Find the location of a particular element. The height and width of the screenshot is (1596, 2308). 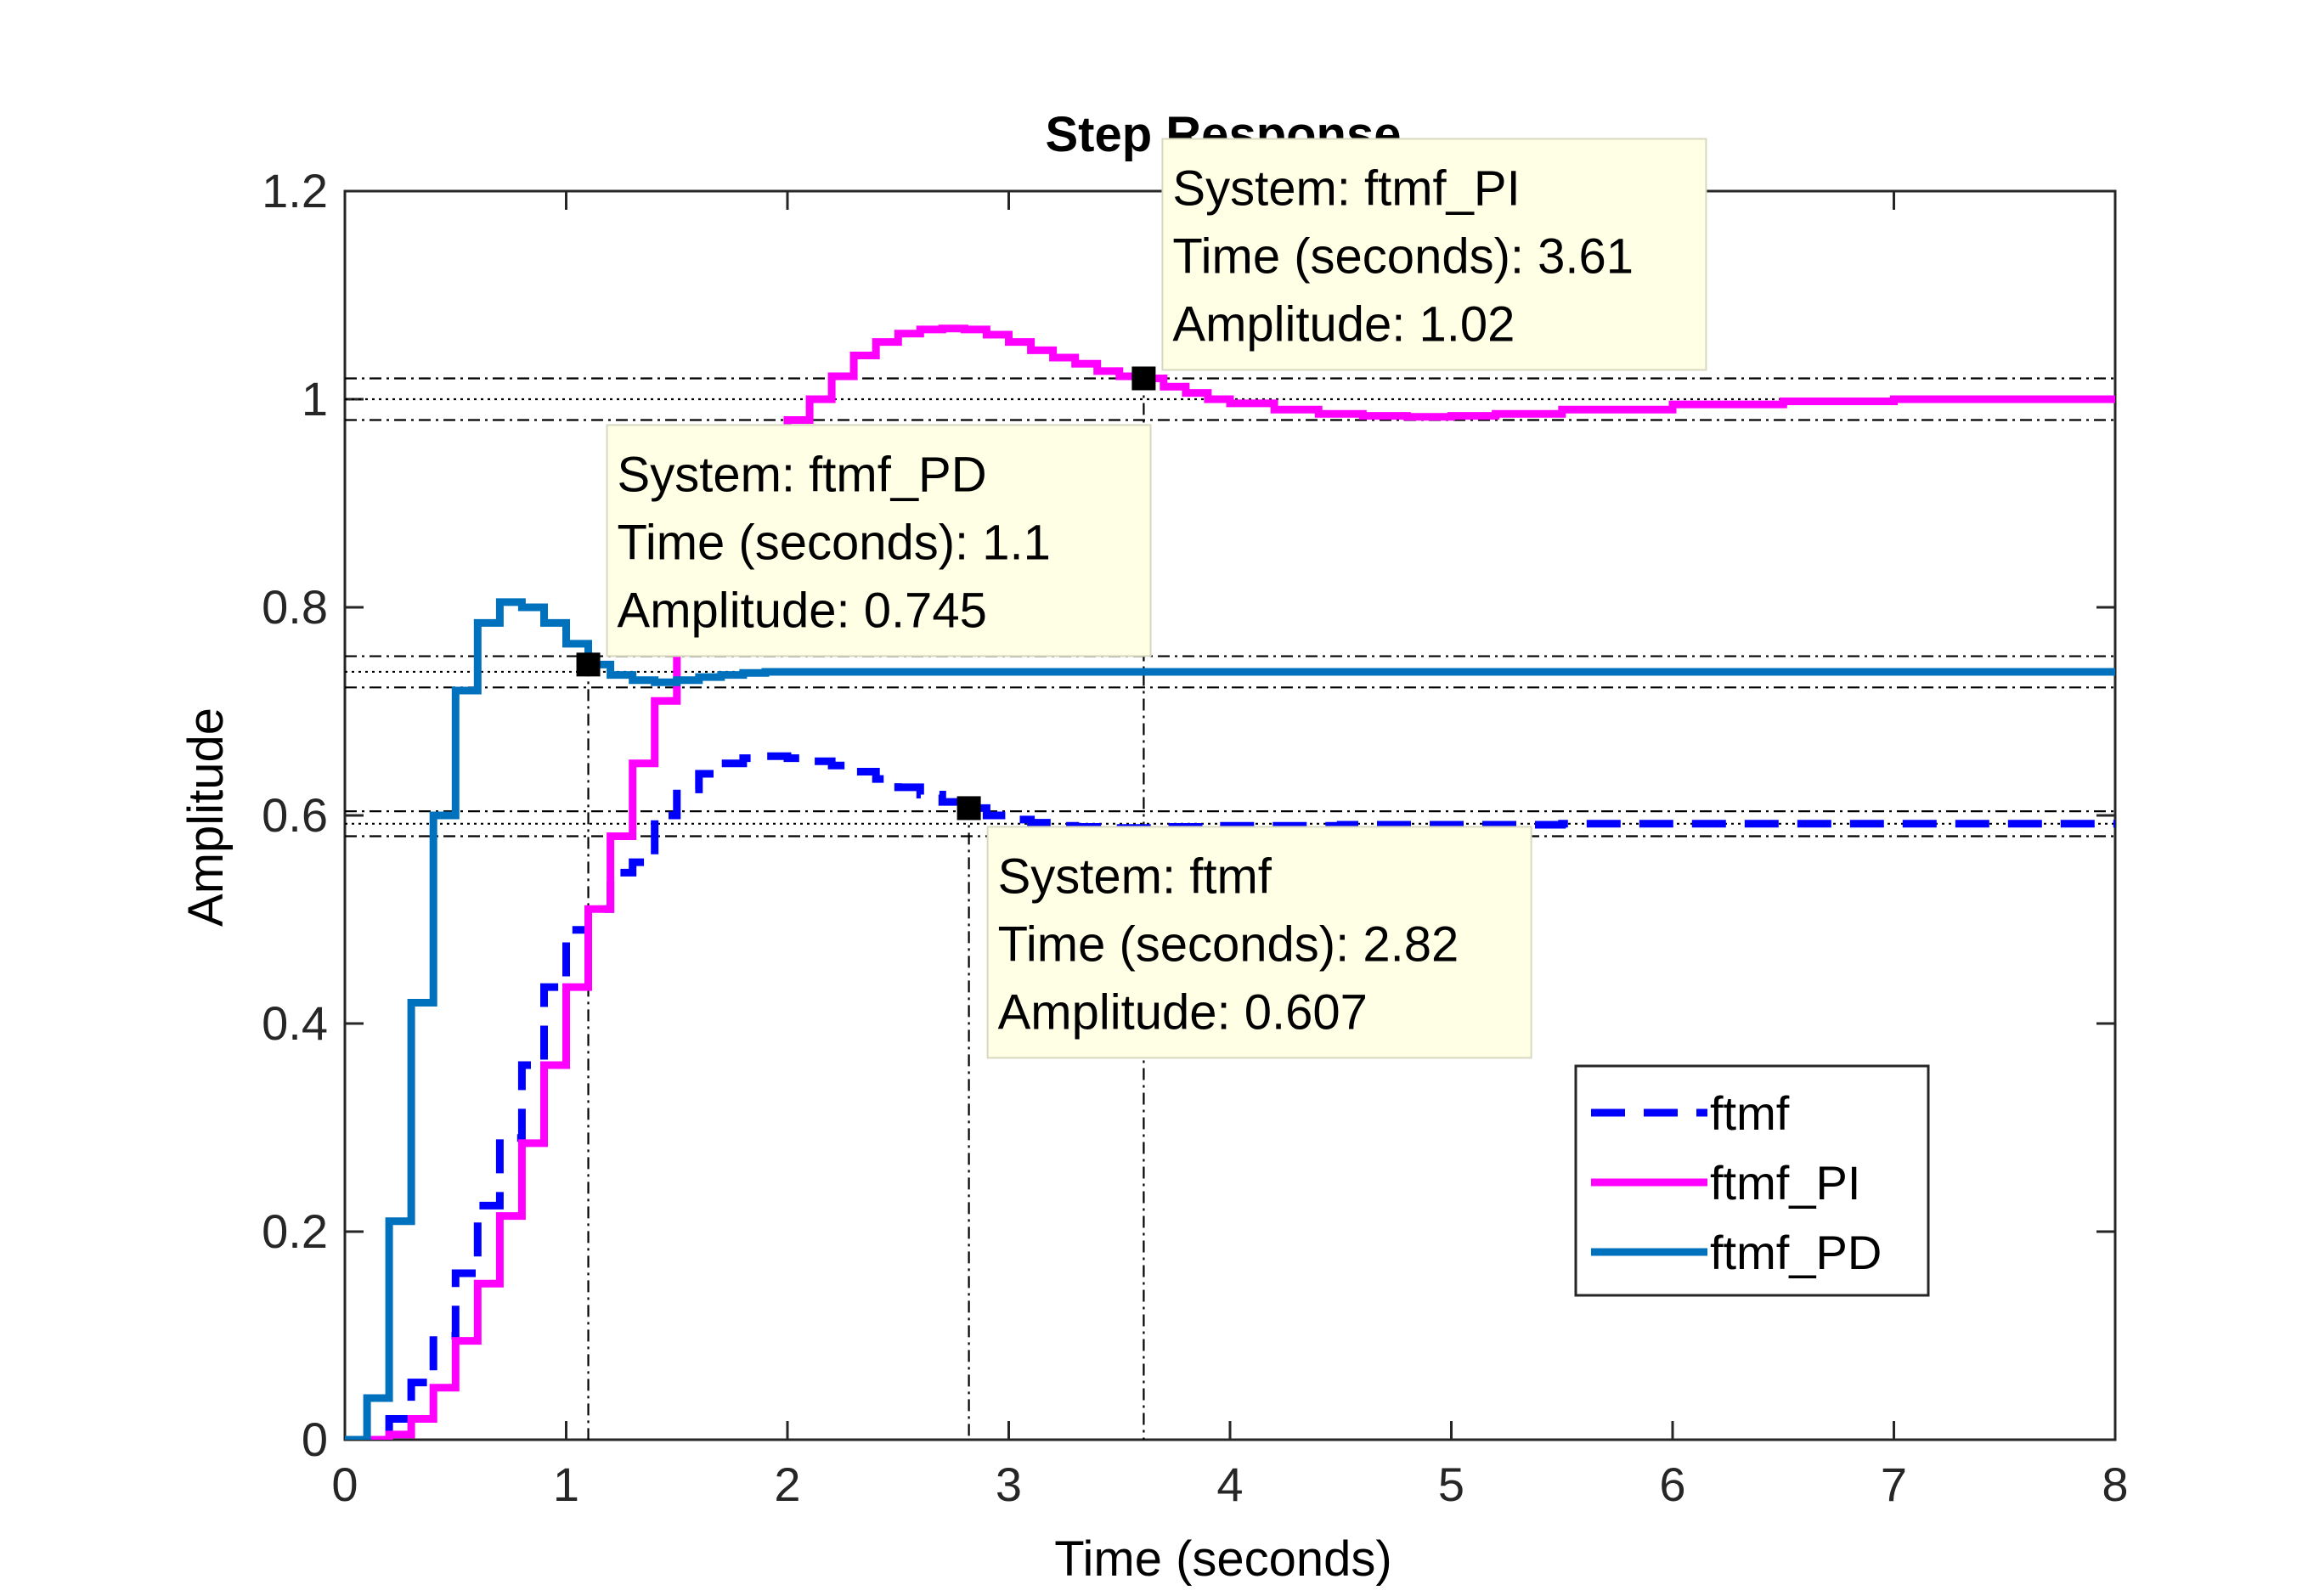

legend-label: ftmf_PD is located at coordinates (1796, 1252).